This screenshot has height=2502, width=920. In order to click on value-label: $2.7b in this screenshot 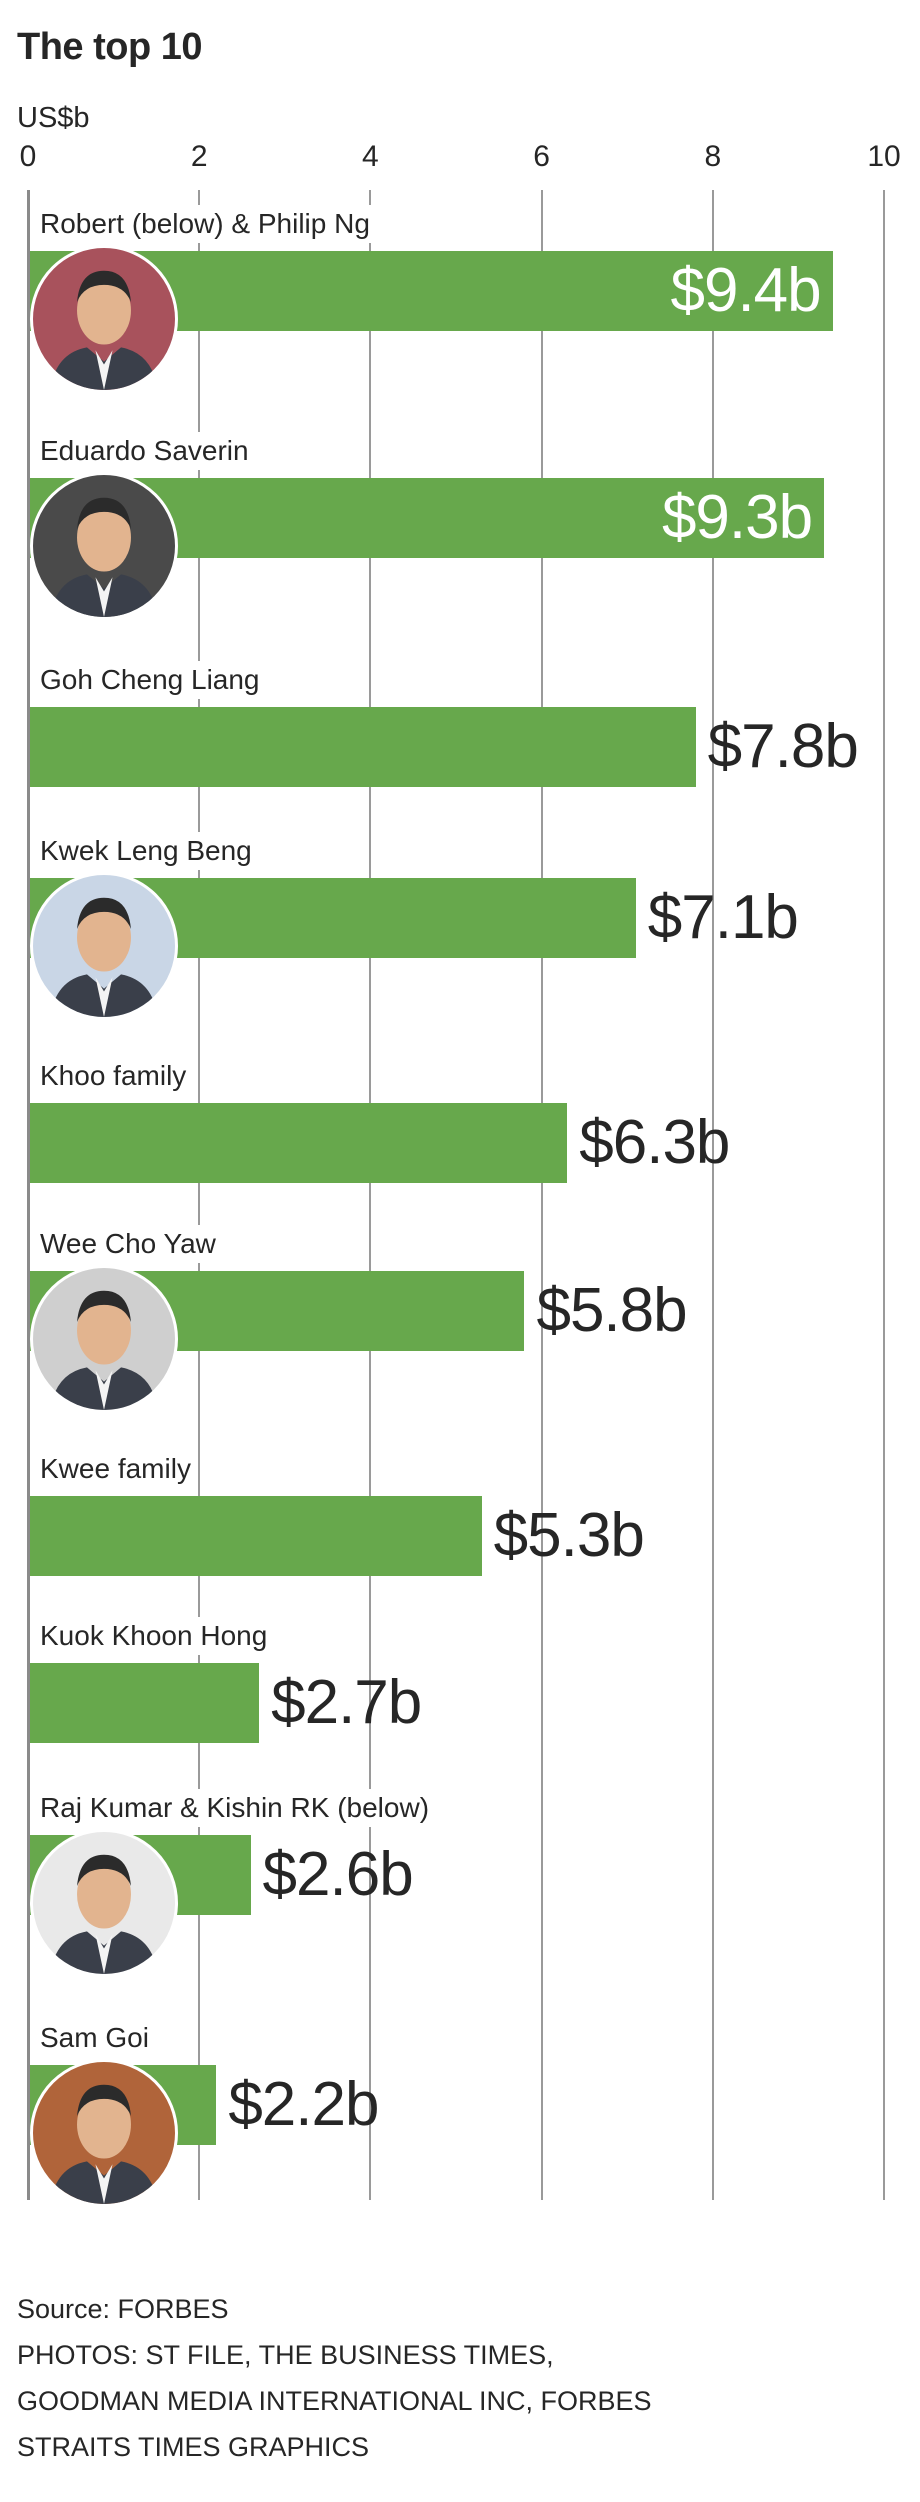, I will do `click(346, 1702)`.